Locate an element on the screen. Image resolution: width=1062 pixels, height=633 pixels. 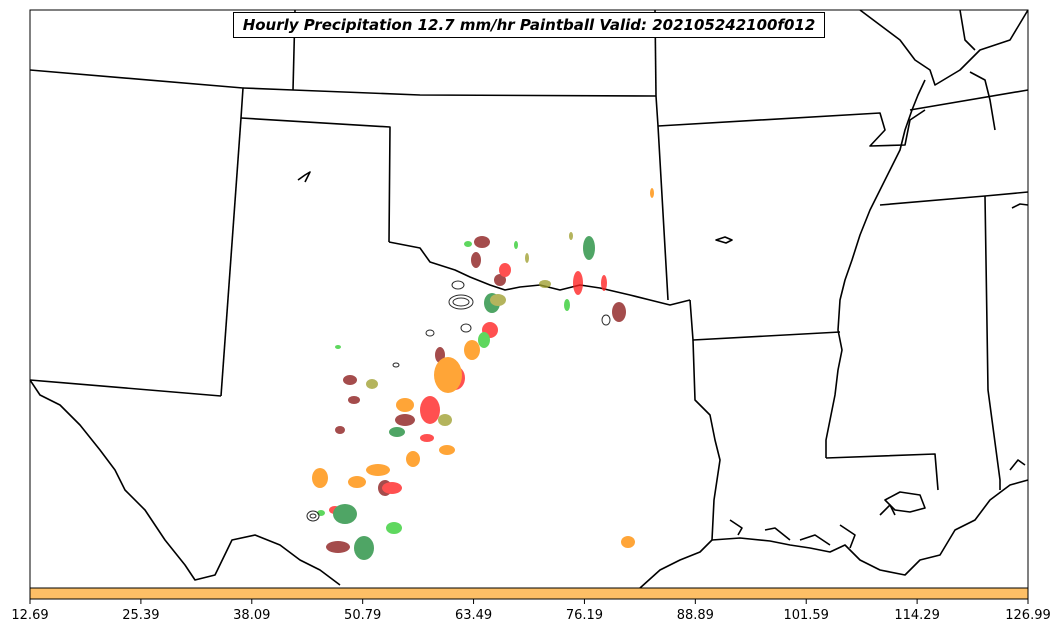
colorbar-tick-label: 101.59 is located at coordinates (806, 615).